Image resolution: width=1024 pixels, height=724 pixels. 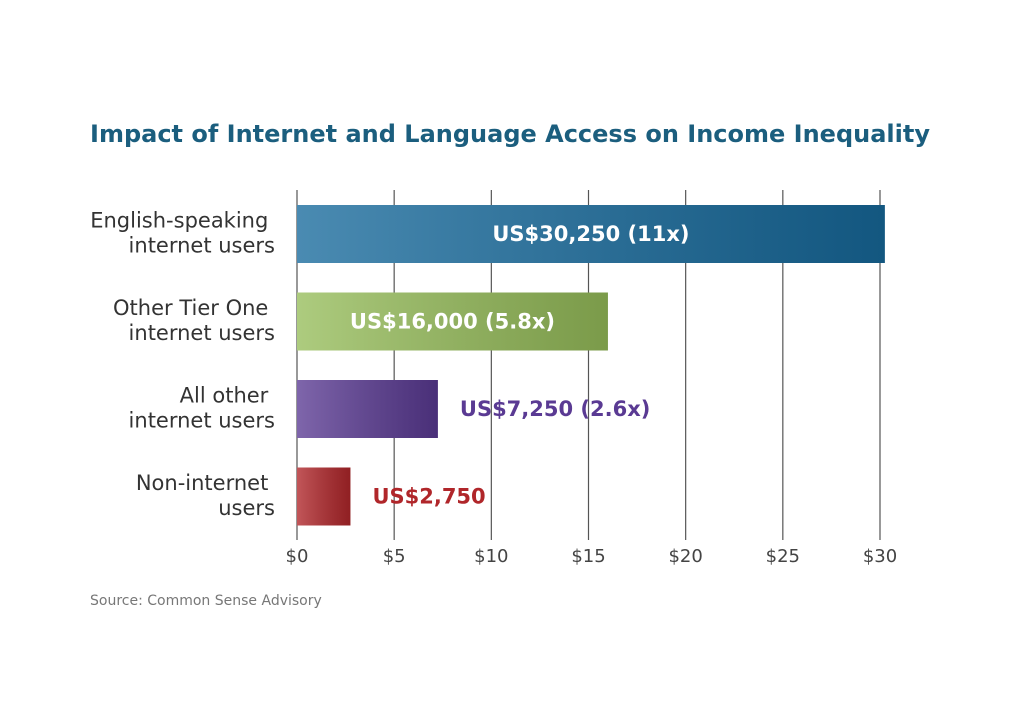 I want to click on value-label: US$16,000 (5.8x), so click(x=452, y=322).